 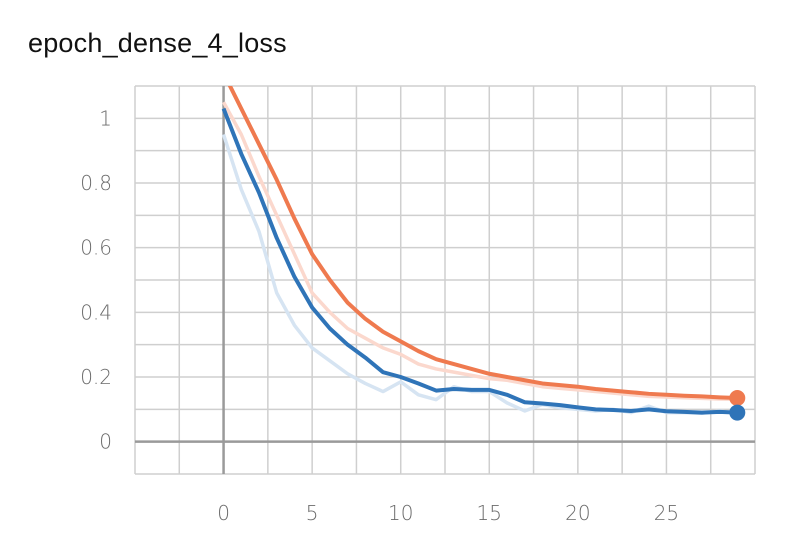 I want to click on series-1-end-marker, so click(x=737, y=412).